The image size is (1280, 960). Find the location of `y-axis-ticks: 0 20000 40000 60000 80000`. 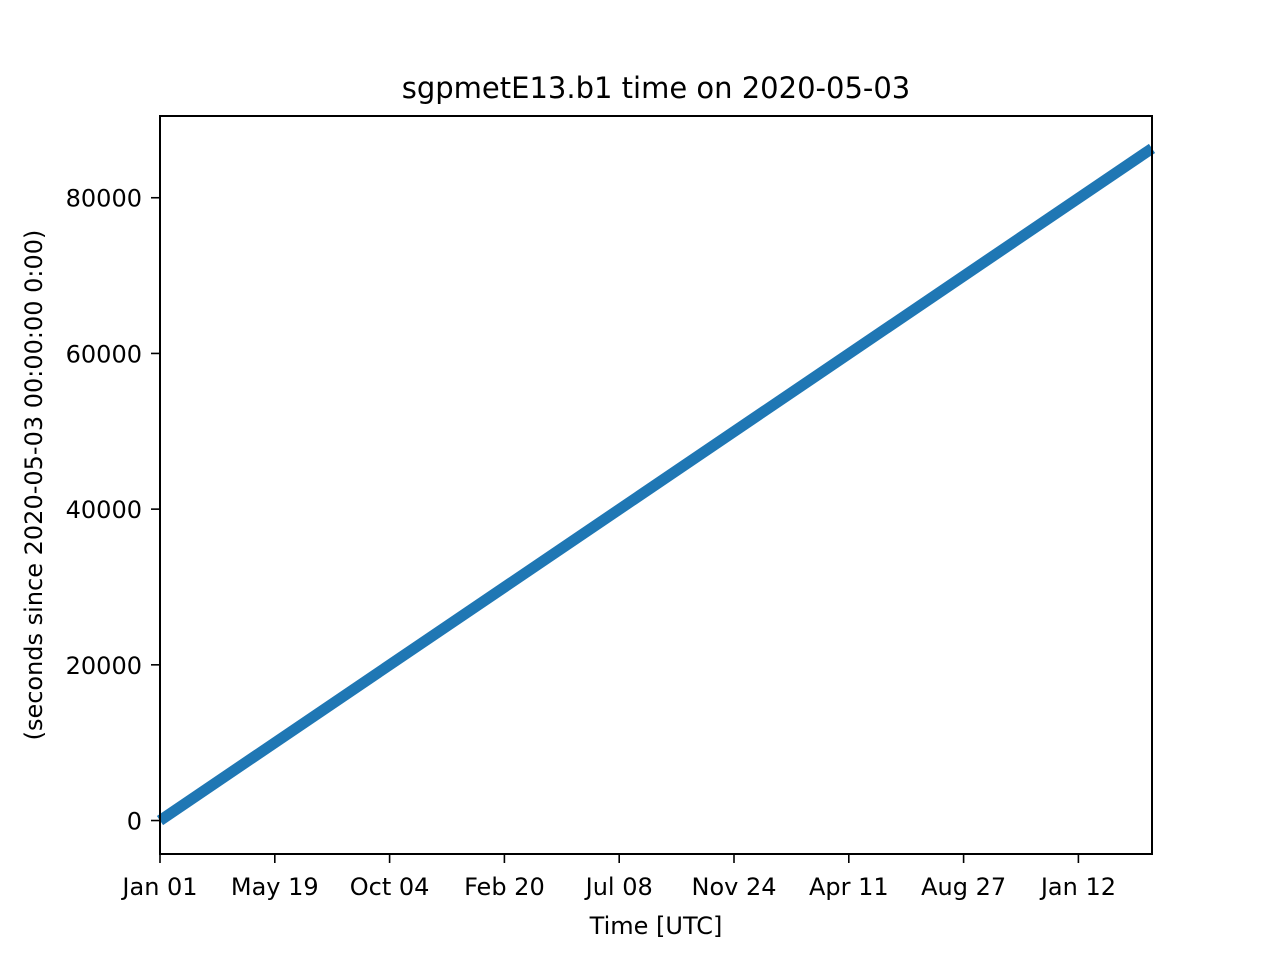

y-axis-ticks: 0 20000 40000 60000 80000 is located at coordinates (113, 510).